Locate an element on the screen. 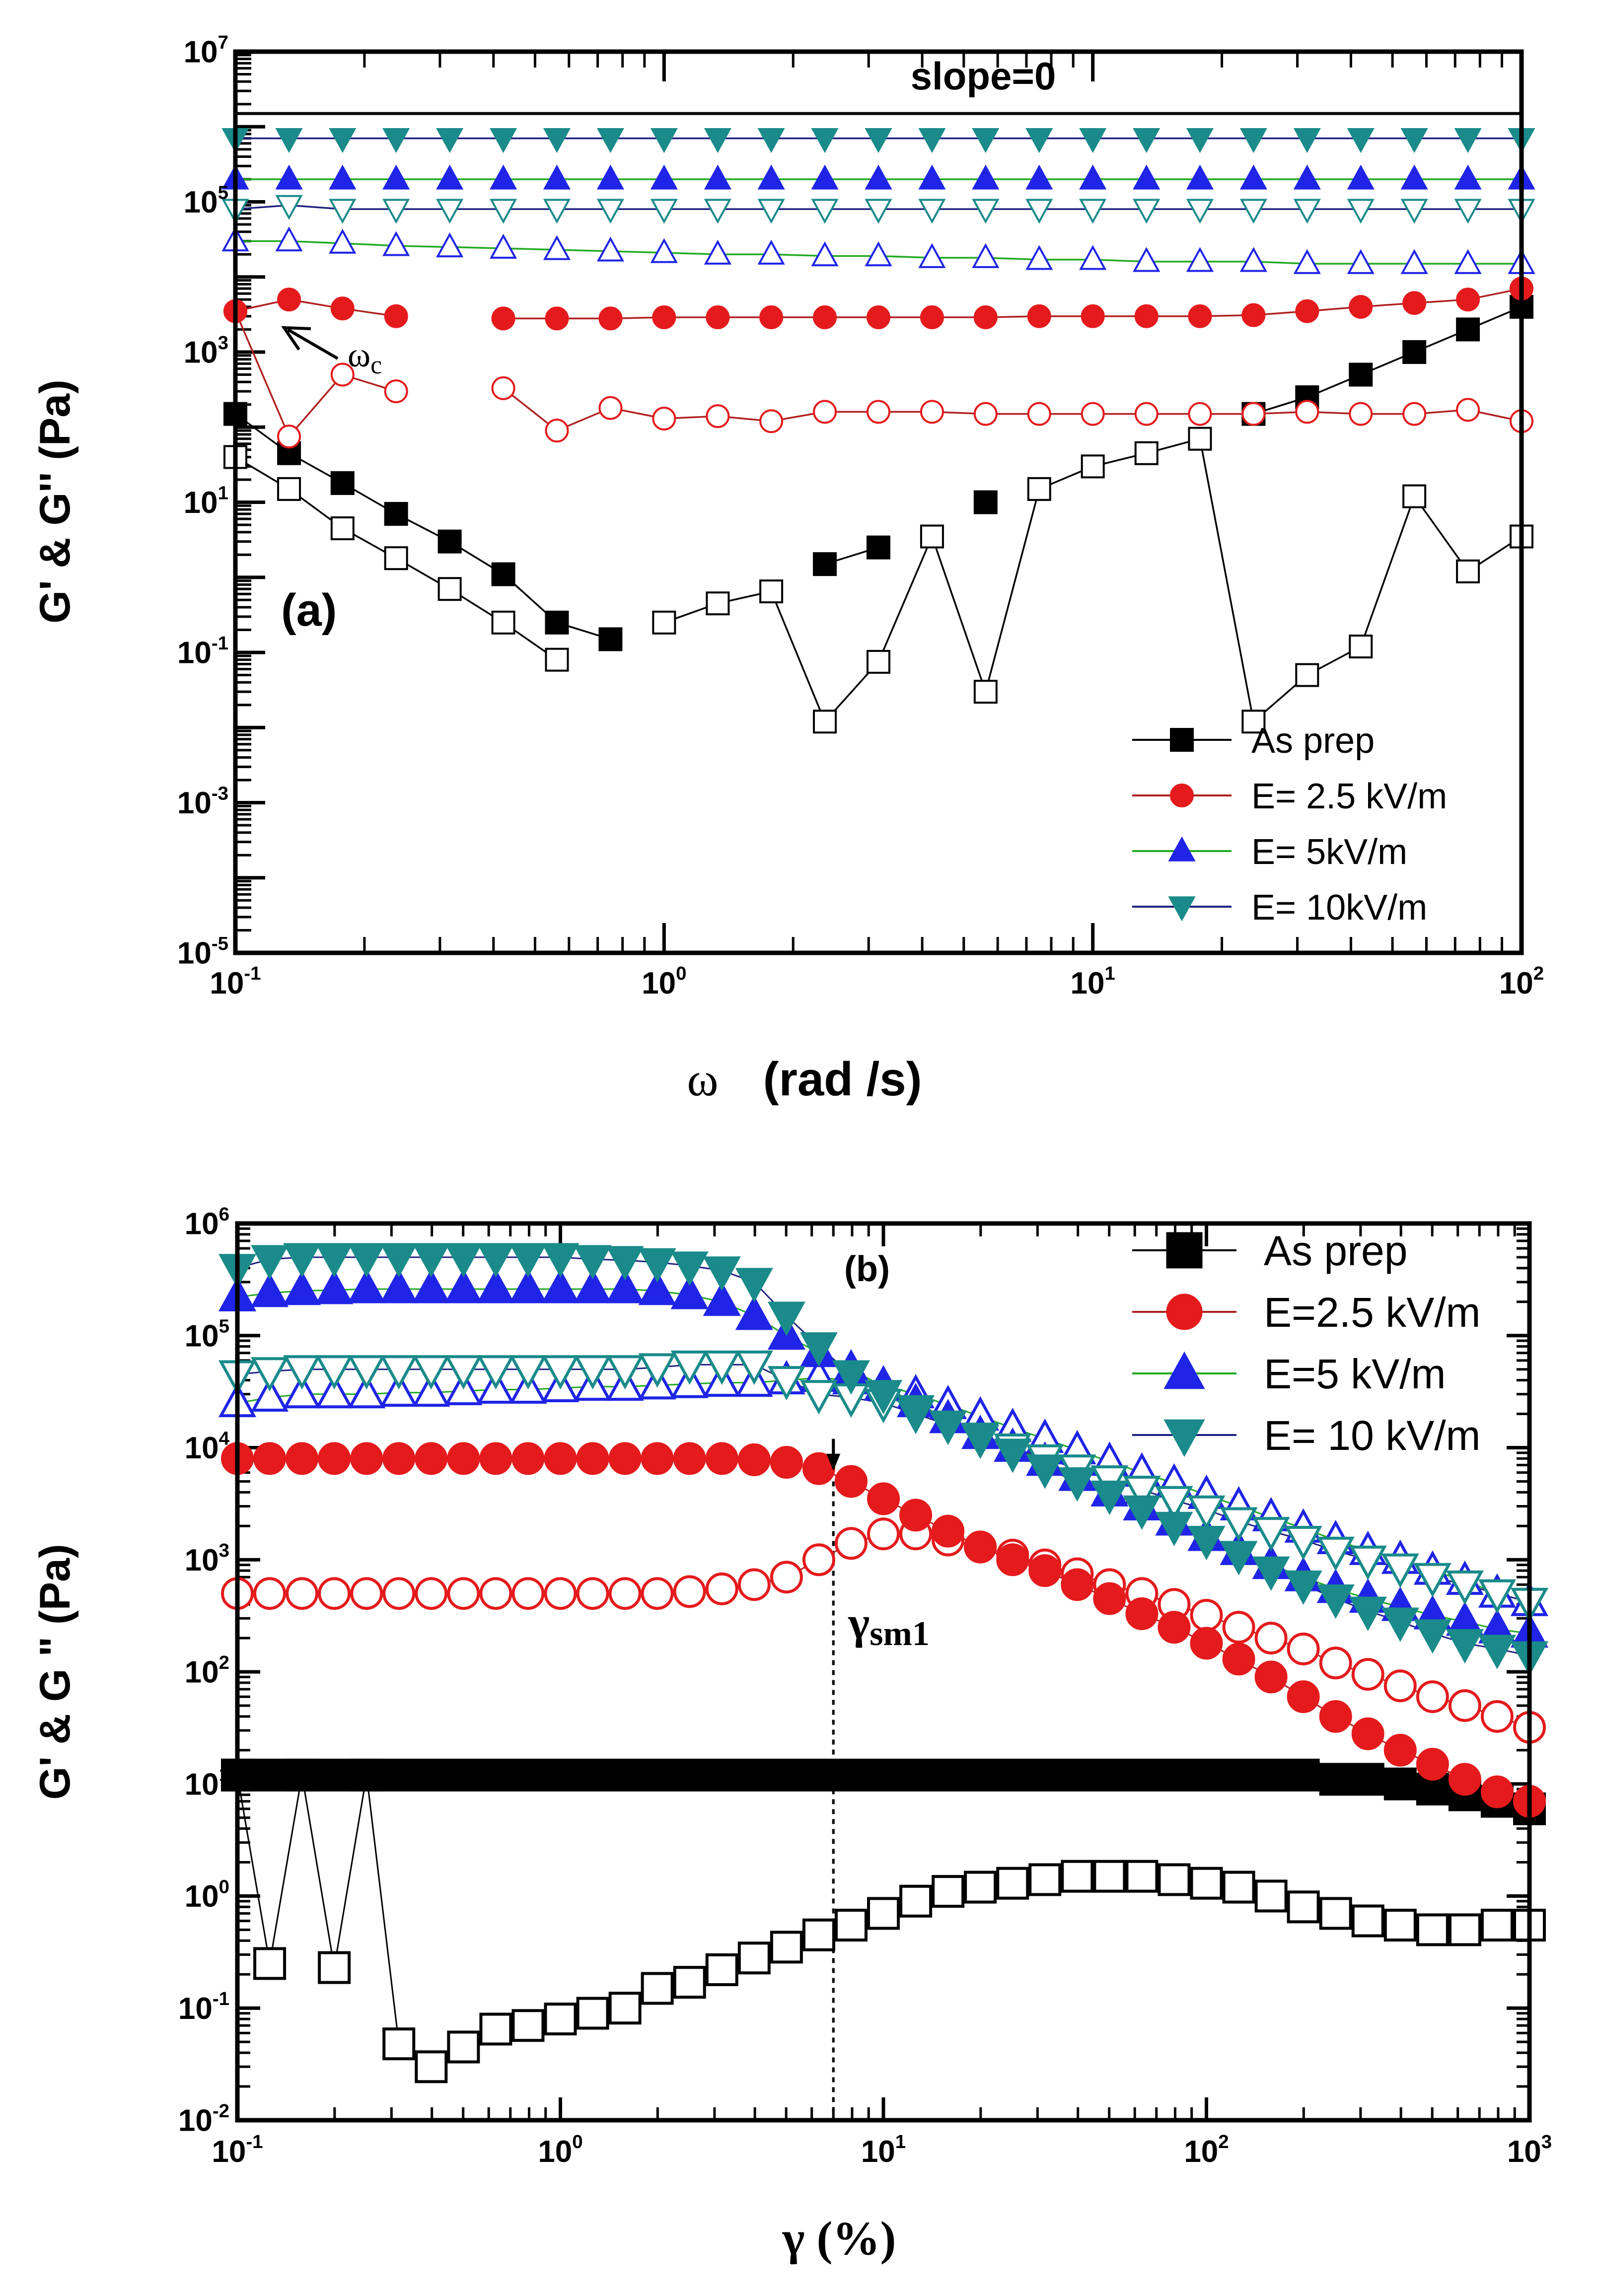 This screenshot has height=2296, width=1597. b-legend-label: E=5 kV/m is located at coordinates (1355, 1374).